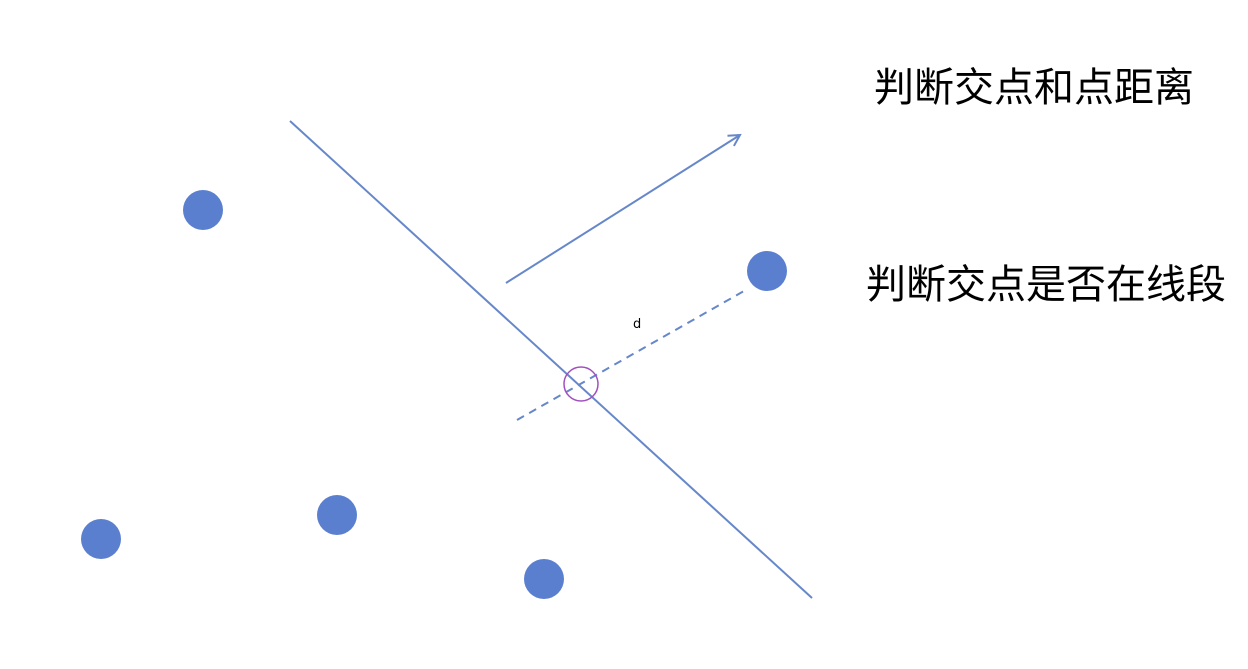 Image resolution: width=1248 pixels, height=669 pixels. Describe the element at coordinates (1034, 88) in the screenshot. I see `heading-distance-check: 判断交点和点距离` at that location.